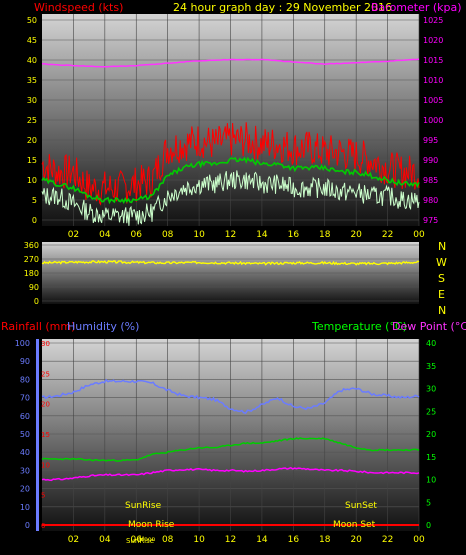  Describe the element at coordinates (282, 7) in the screenshot. I see `chart-title: 24 hour graph day : 29 November 2016` at that location.